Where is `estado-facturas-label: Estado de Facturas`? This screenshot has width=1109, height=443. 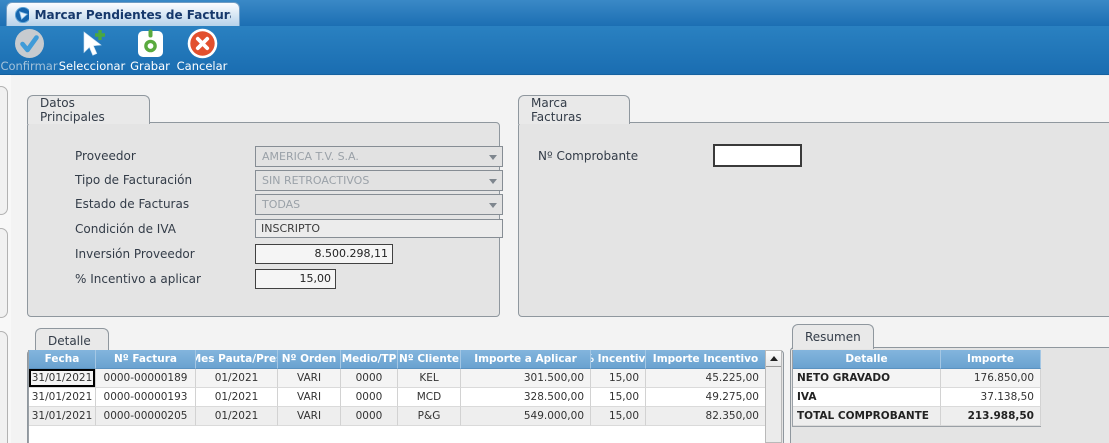
estado-facturas-label: Estado de Facturas is located at coordinates (132, 204).